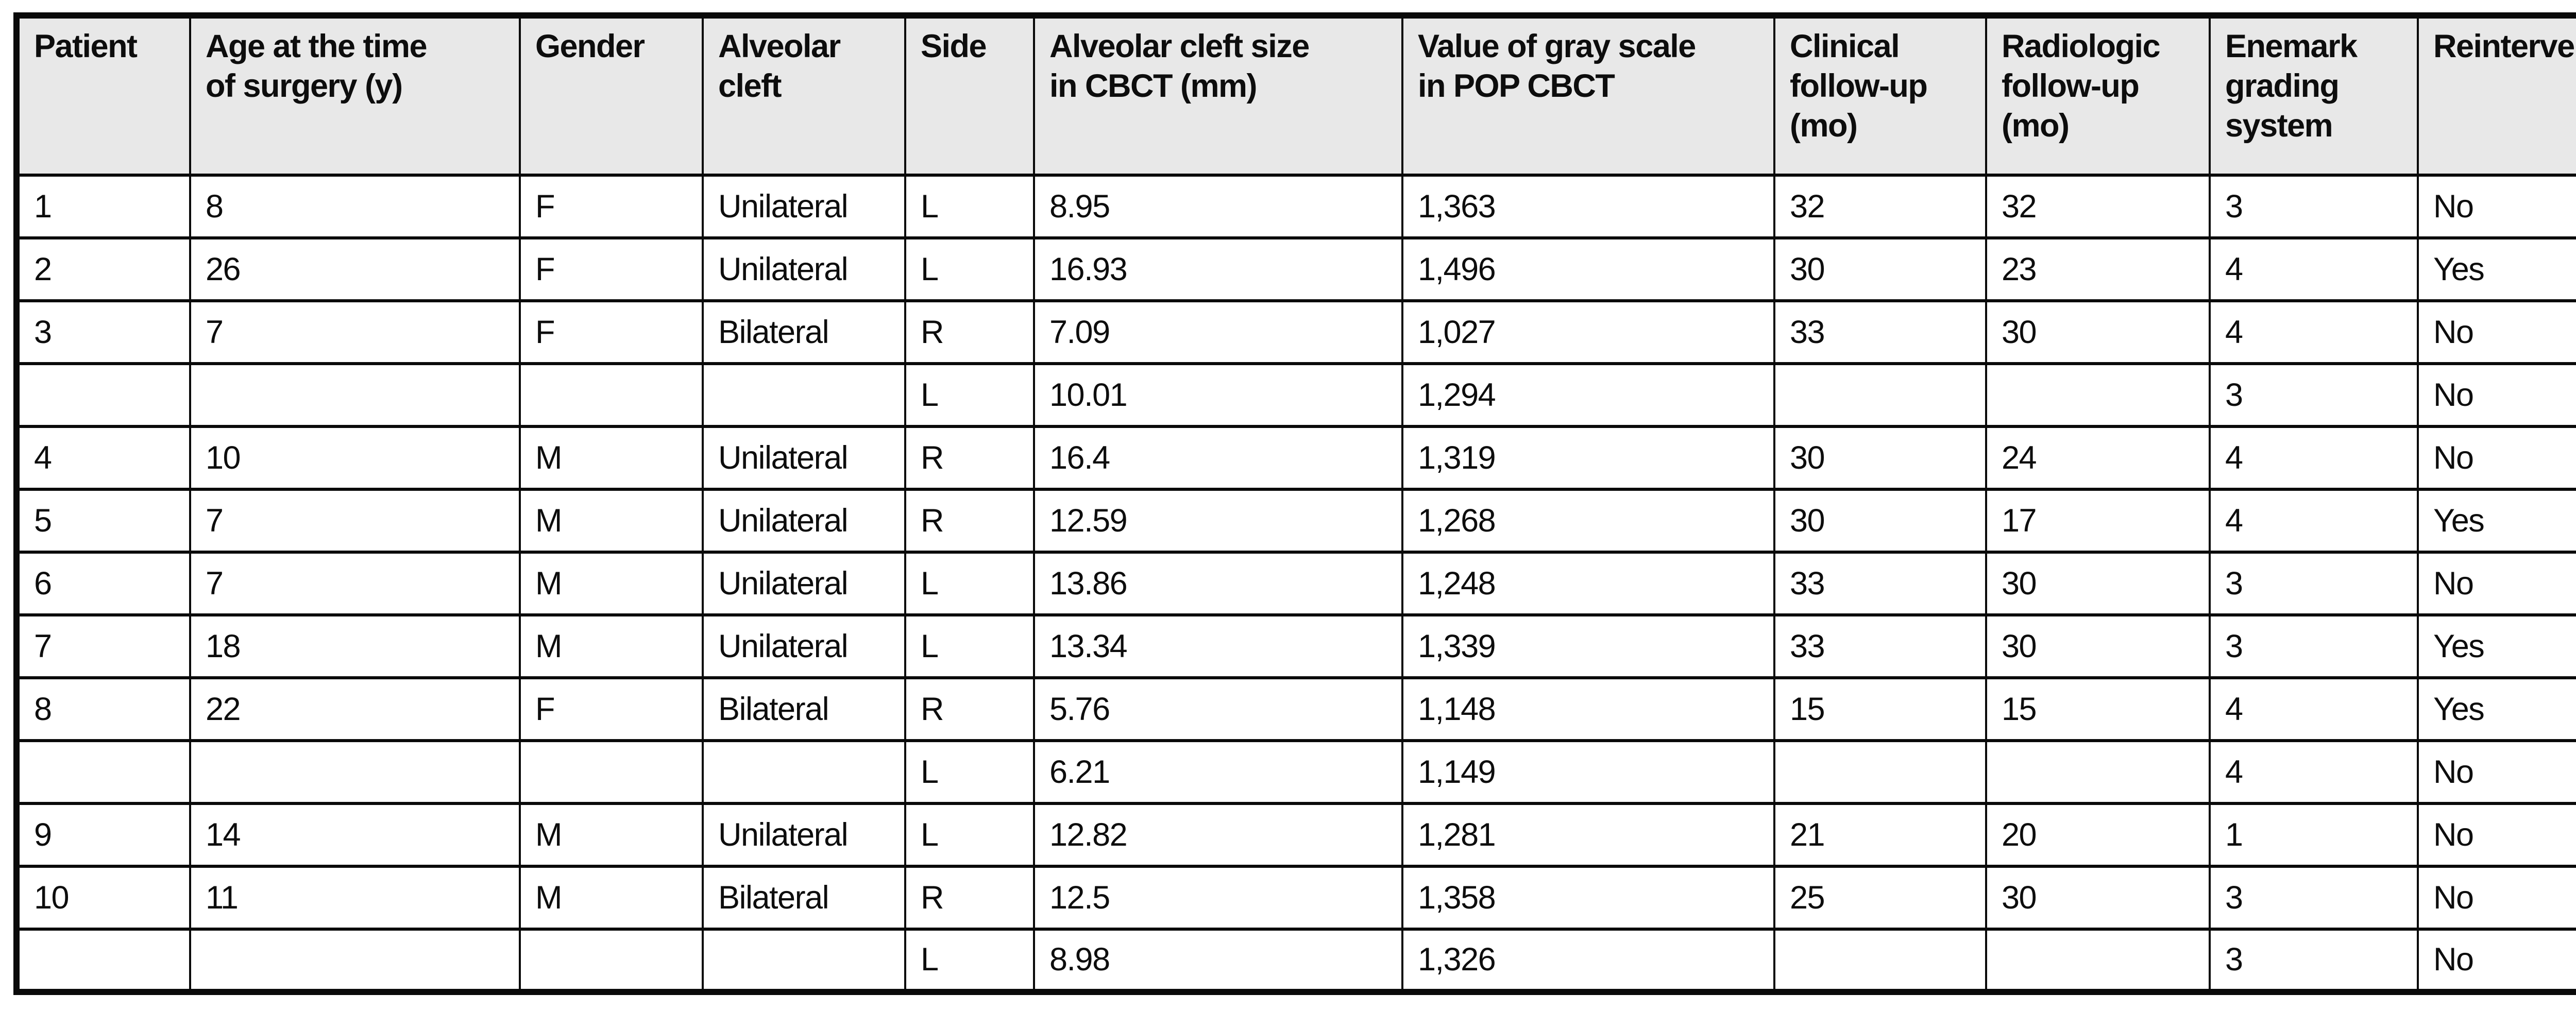 Image resolution: width=2576 pixels, height=1011 pixels. What do you see at coordinates (1588, 646) in the screenshot?
I see `table-cell-gray-scale: 1,339` at bounding box center [1588, 646].